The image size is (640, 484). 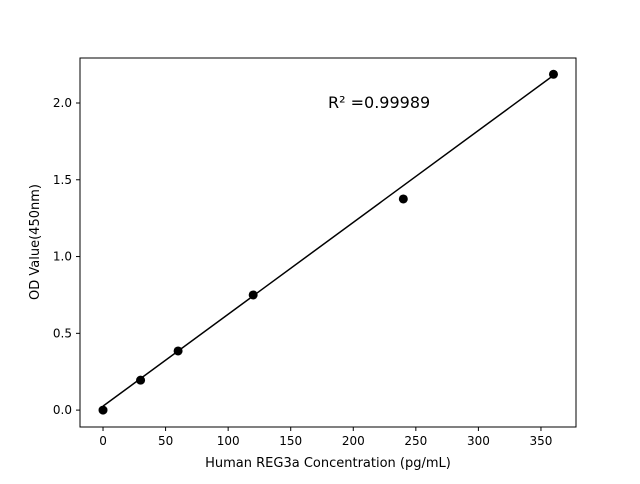 What do you see at coordinates (35, 242) in the screenshot?
I see `y-axis-label: OD Value(450nm)` at bounding box center [35, 242].